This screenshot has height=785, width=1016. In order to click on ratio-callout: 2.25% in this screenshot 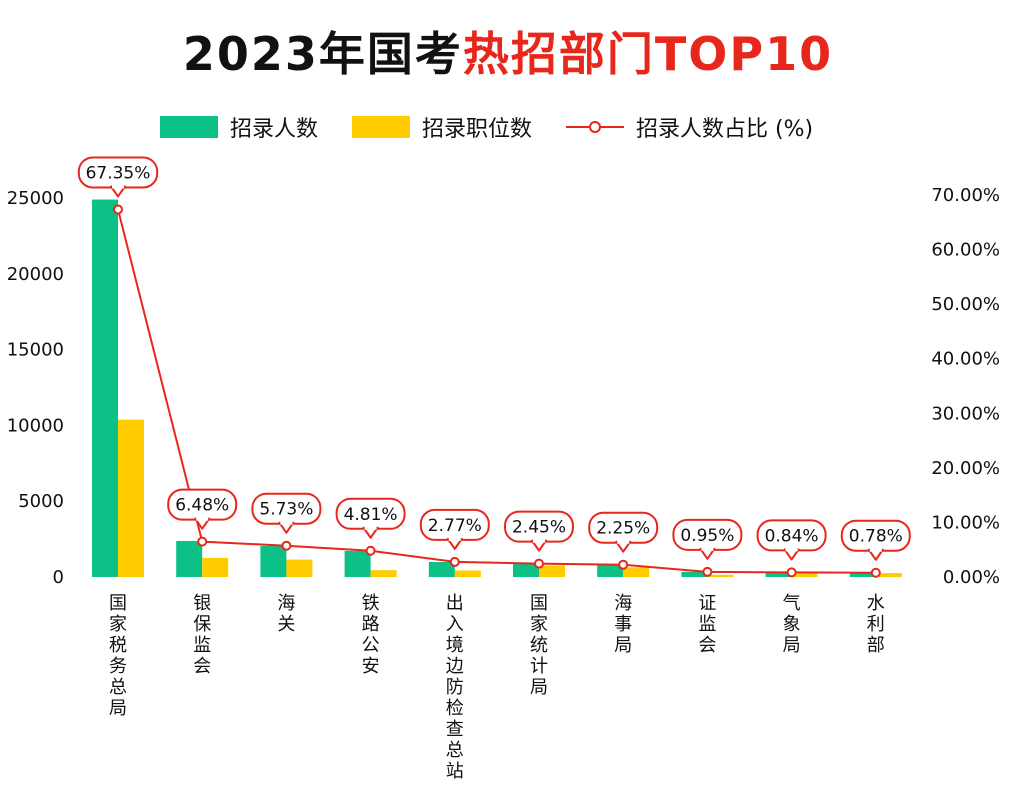, I will do `click(623, 532)`.